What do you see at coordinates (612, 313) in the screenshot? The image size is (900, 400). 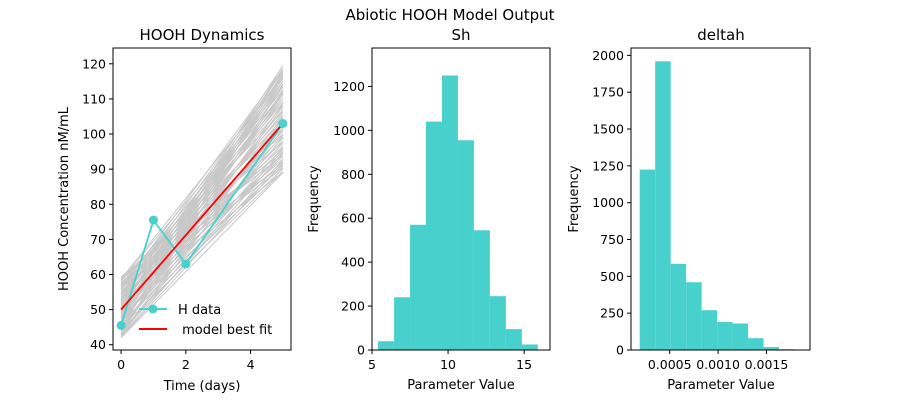 I see `y-tick-label: 250` at bounding box center [612, 313].